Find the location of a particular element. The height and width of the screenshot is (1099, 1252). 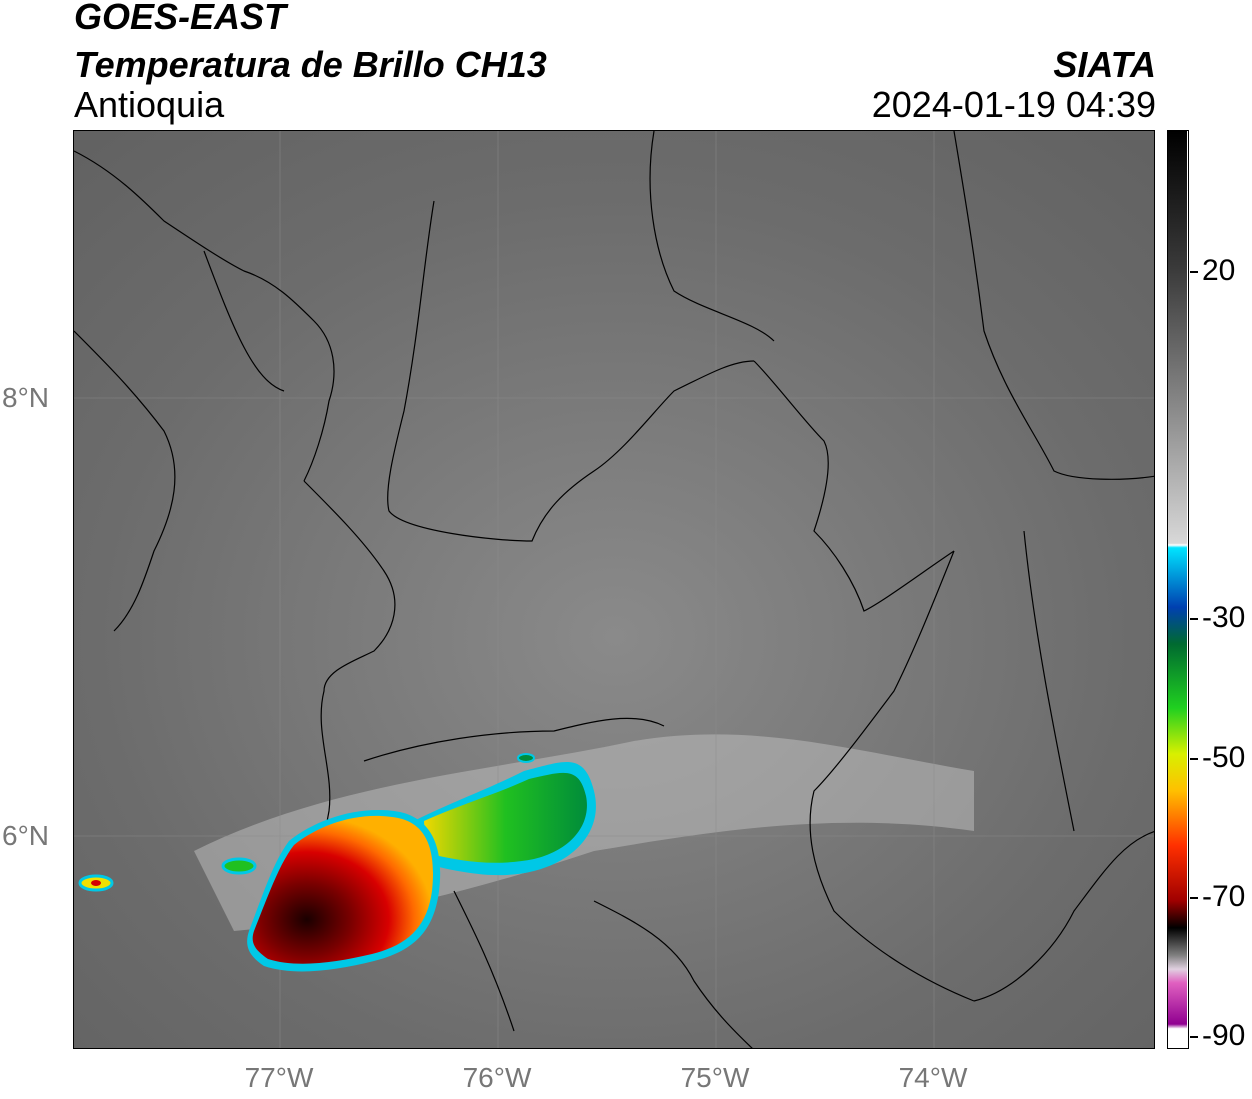

storm-tail-green is located at coordinates (505, 817).